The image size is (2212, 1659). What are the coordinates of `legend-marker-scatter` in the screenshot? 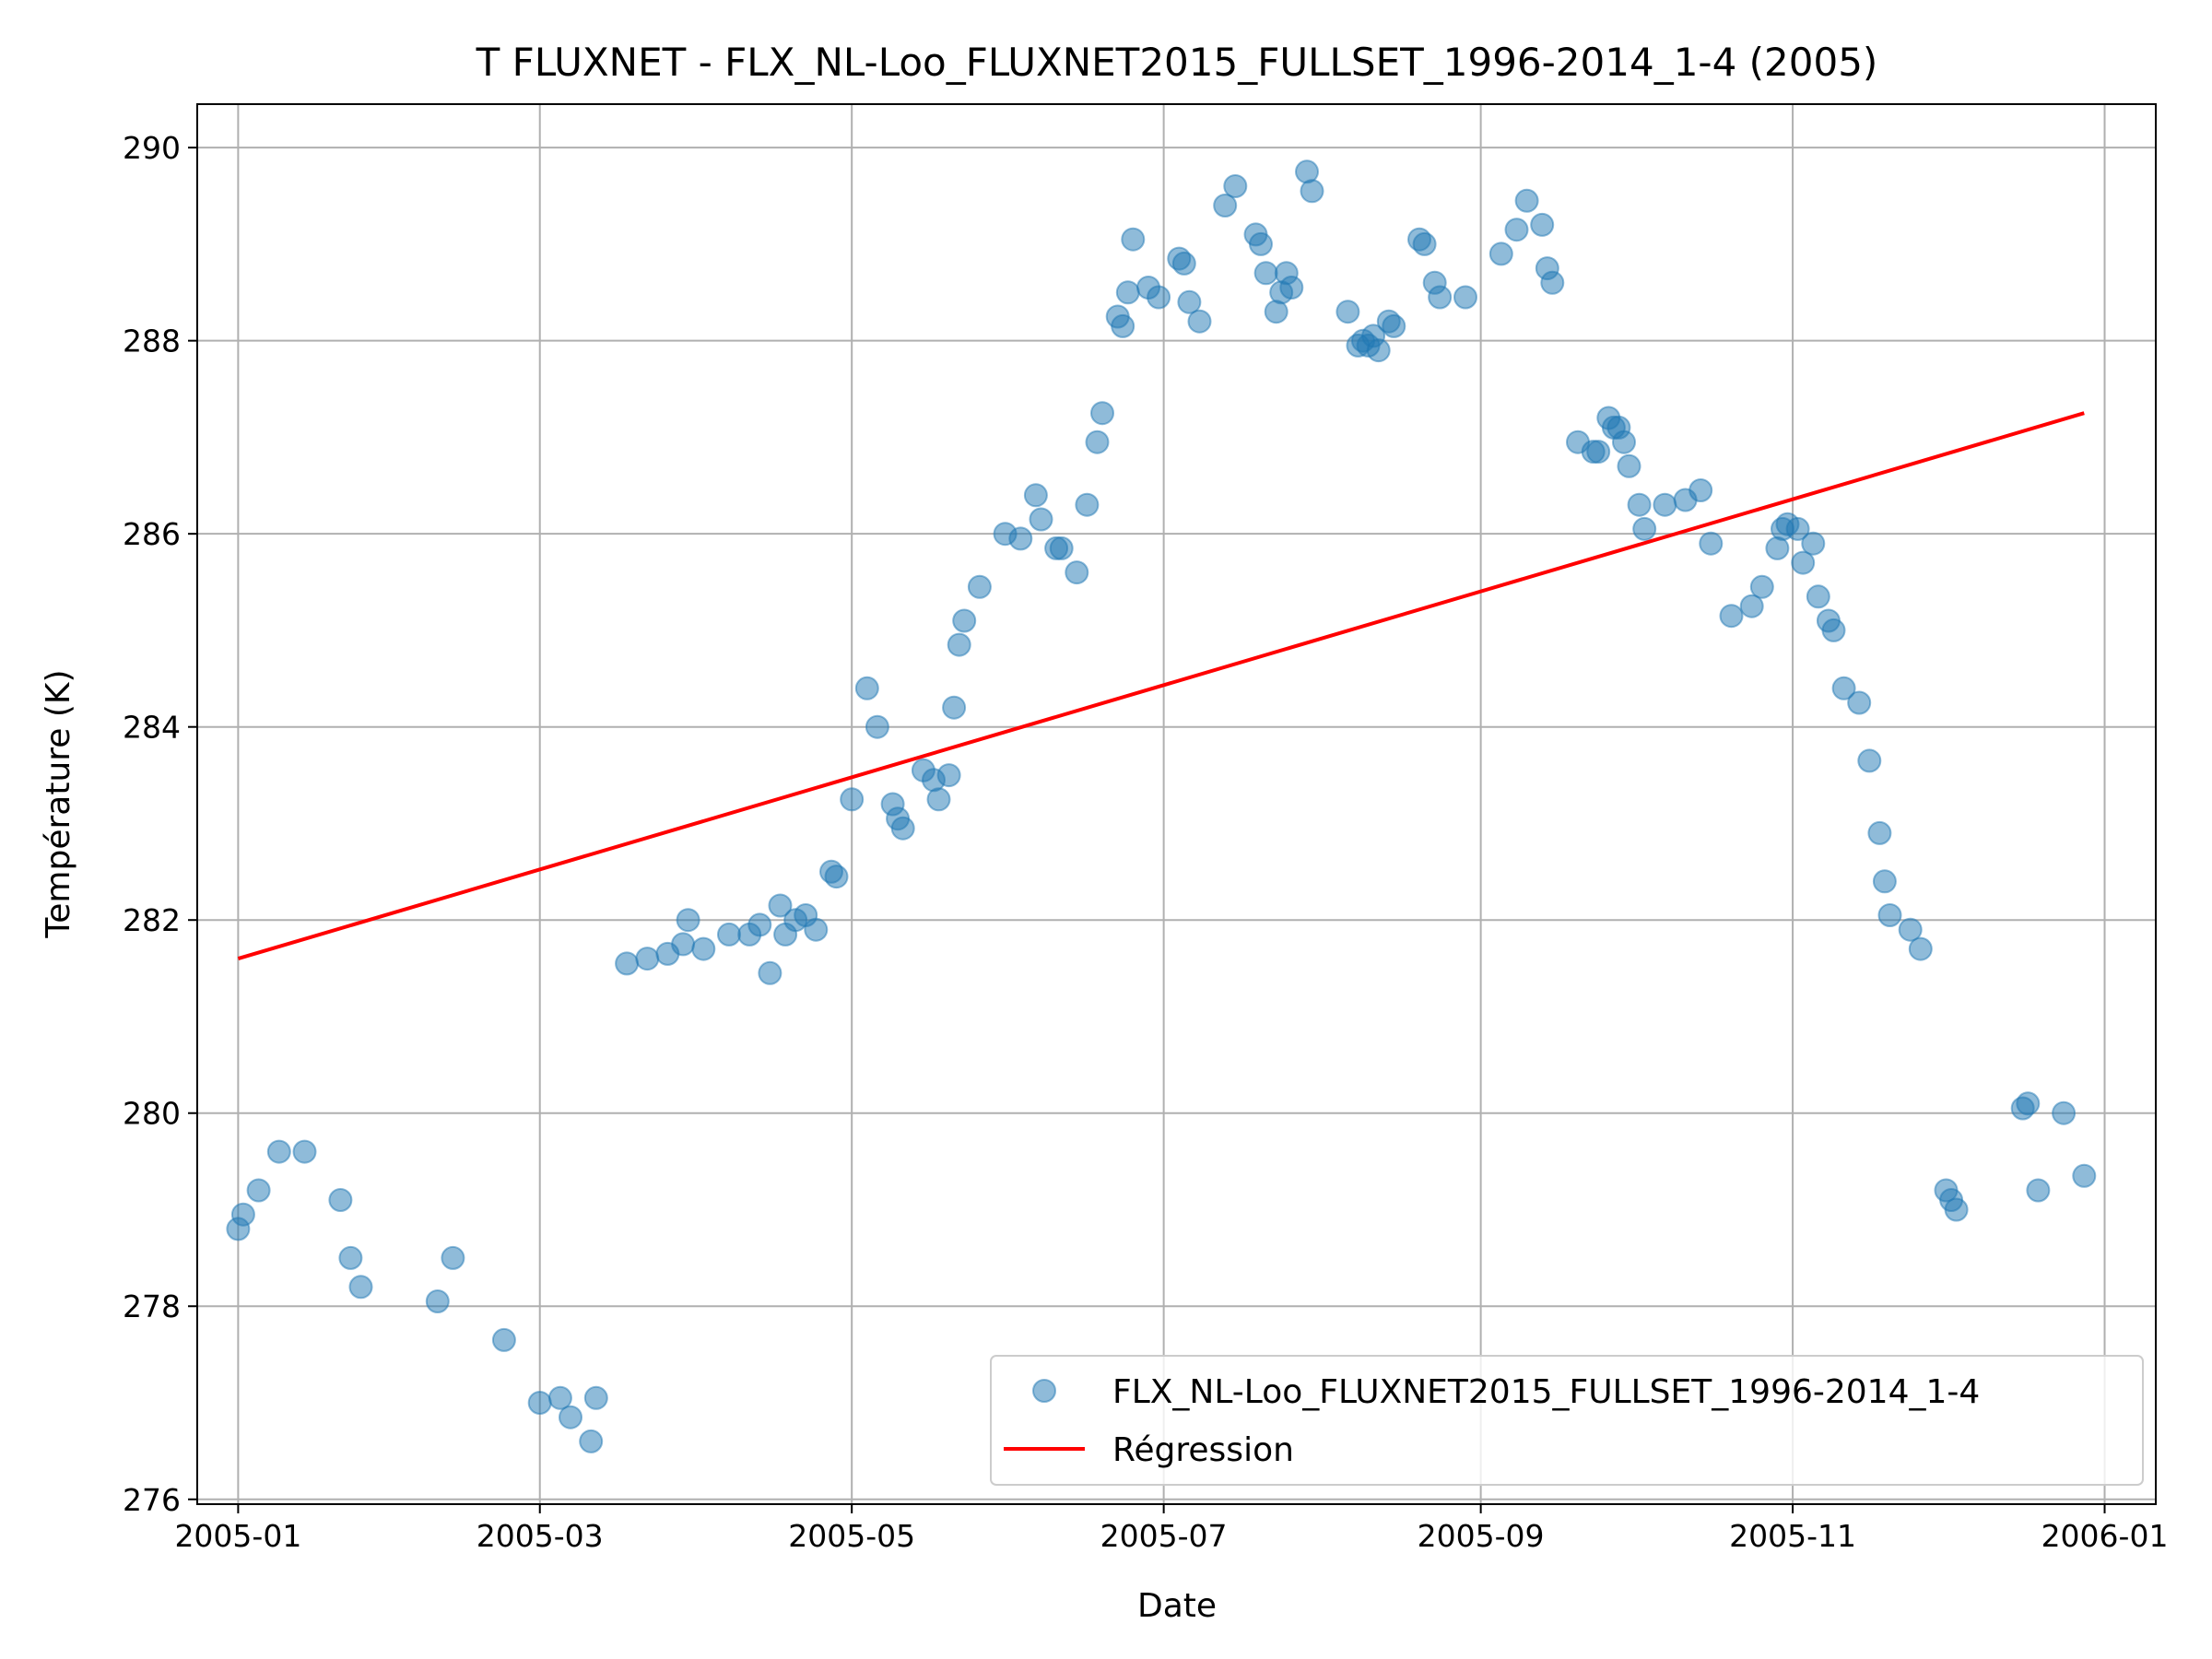 It's located at (1044, 1391).